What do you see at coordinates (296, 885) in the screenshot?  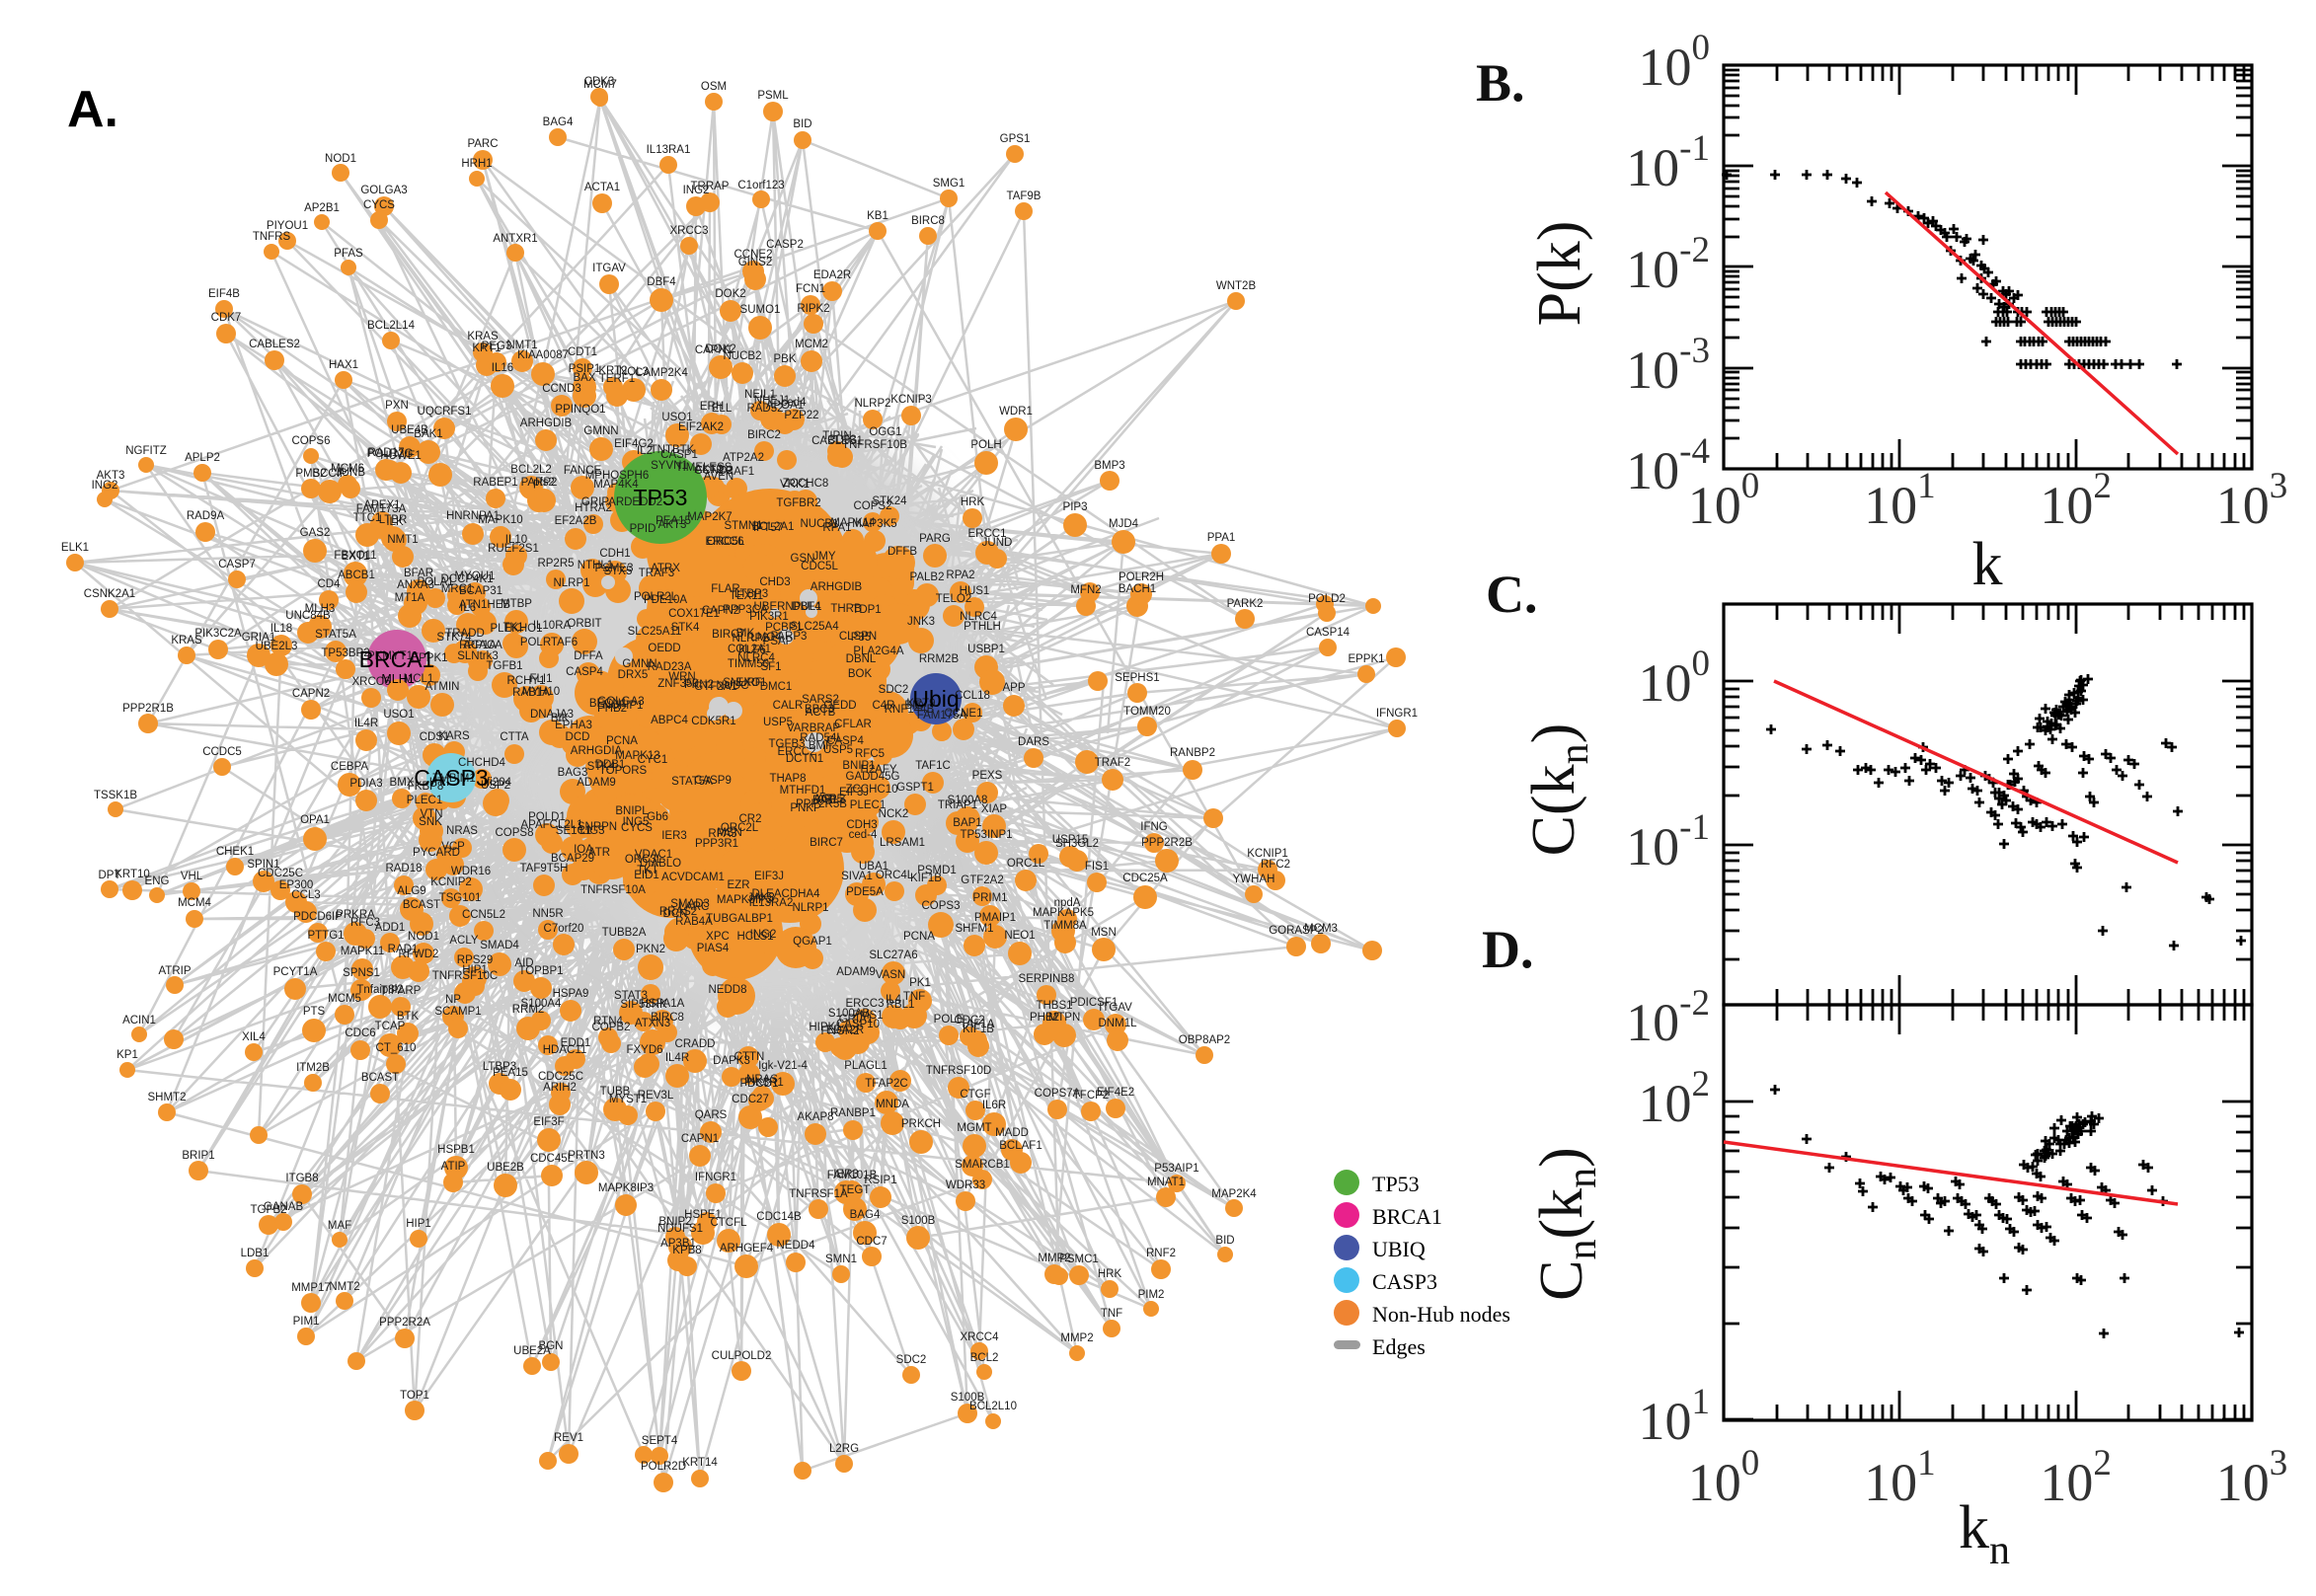 I see `svg-text: EP300` at bounding box center [296, 885].